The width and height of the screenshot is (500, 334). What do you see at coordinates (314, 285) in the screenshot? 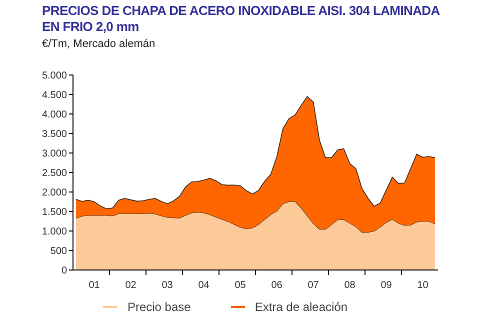
I see `x-tick-label: 07` at bounding box center [314, 285].